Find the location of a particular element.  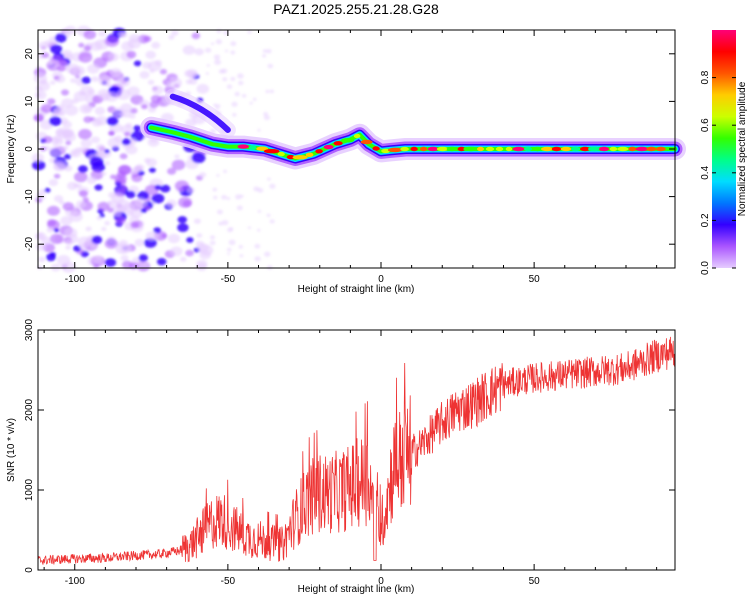

y-tick-label: 1000 is located at coordinates (29, 489).